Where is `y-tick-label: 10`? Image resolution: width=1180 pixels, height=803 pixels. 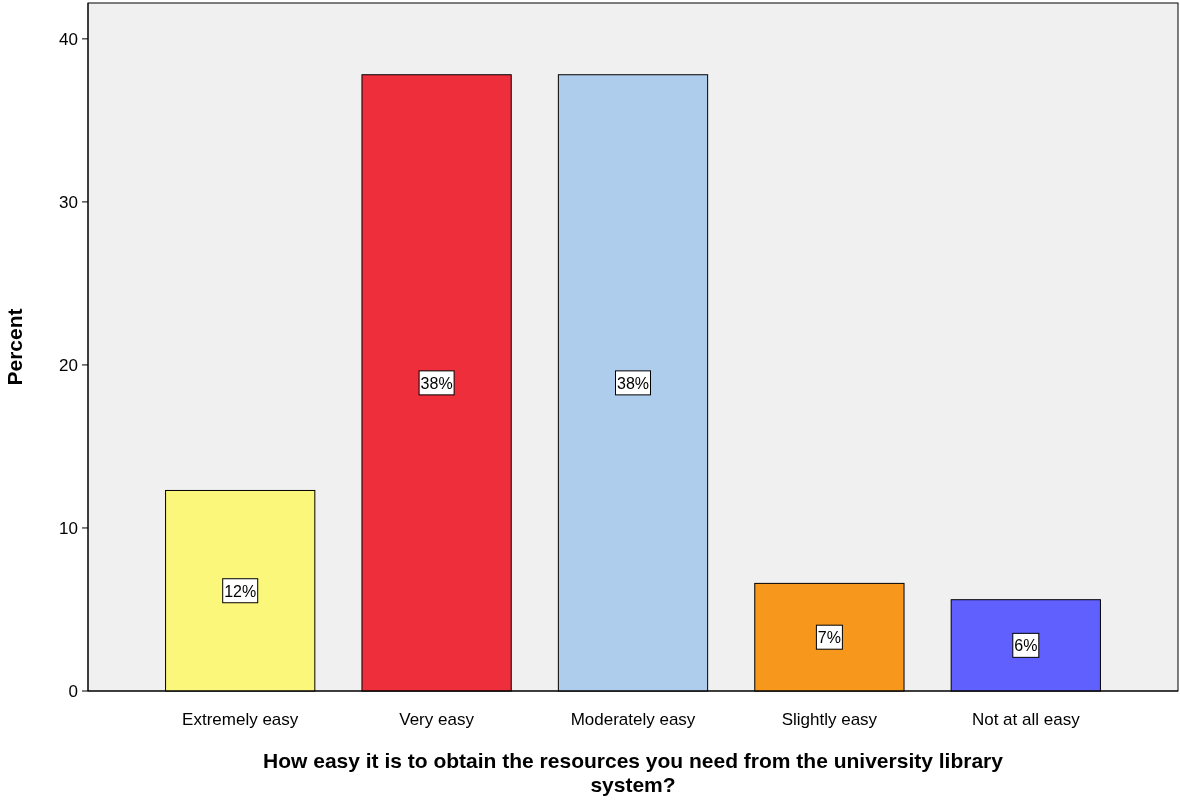
y-tick-label: 10 is located at coordinates (68, 528).